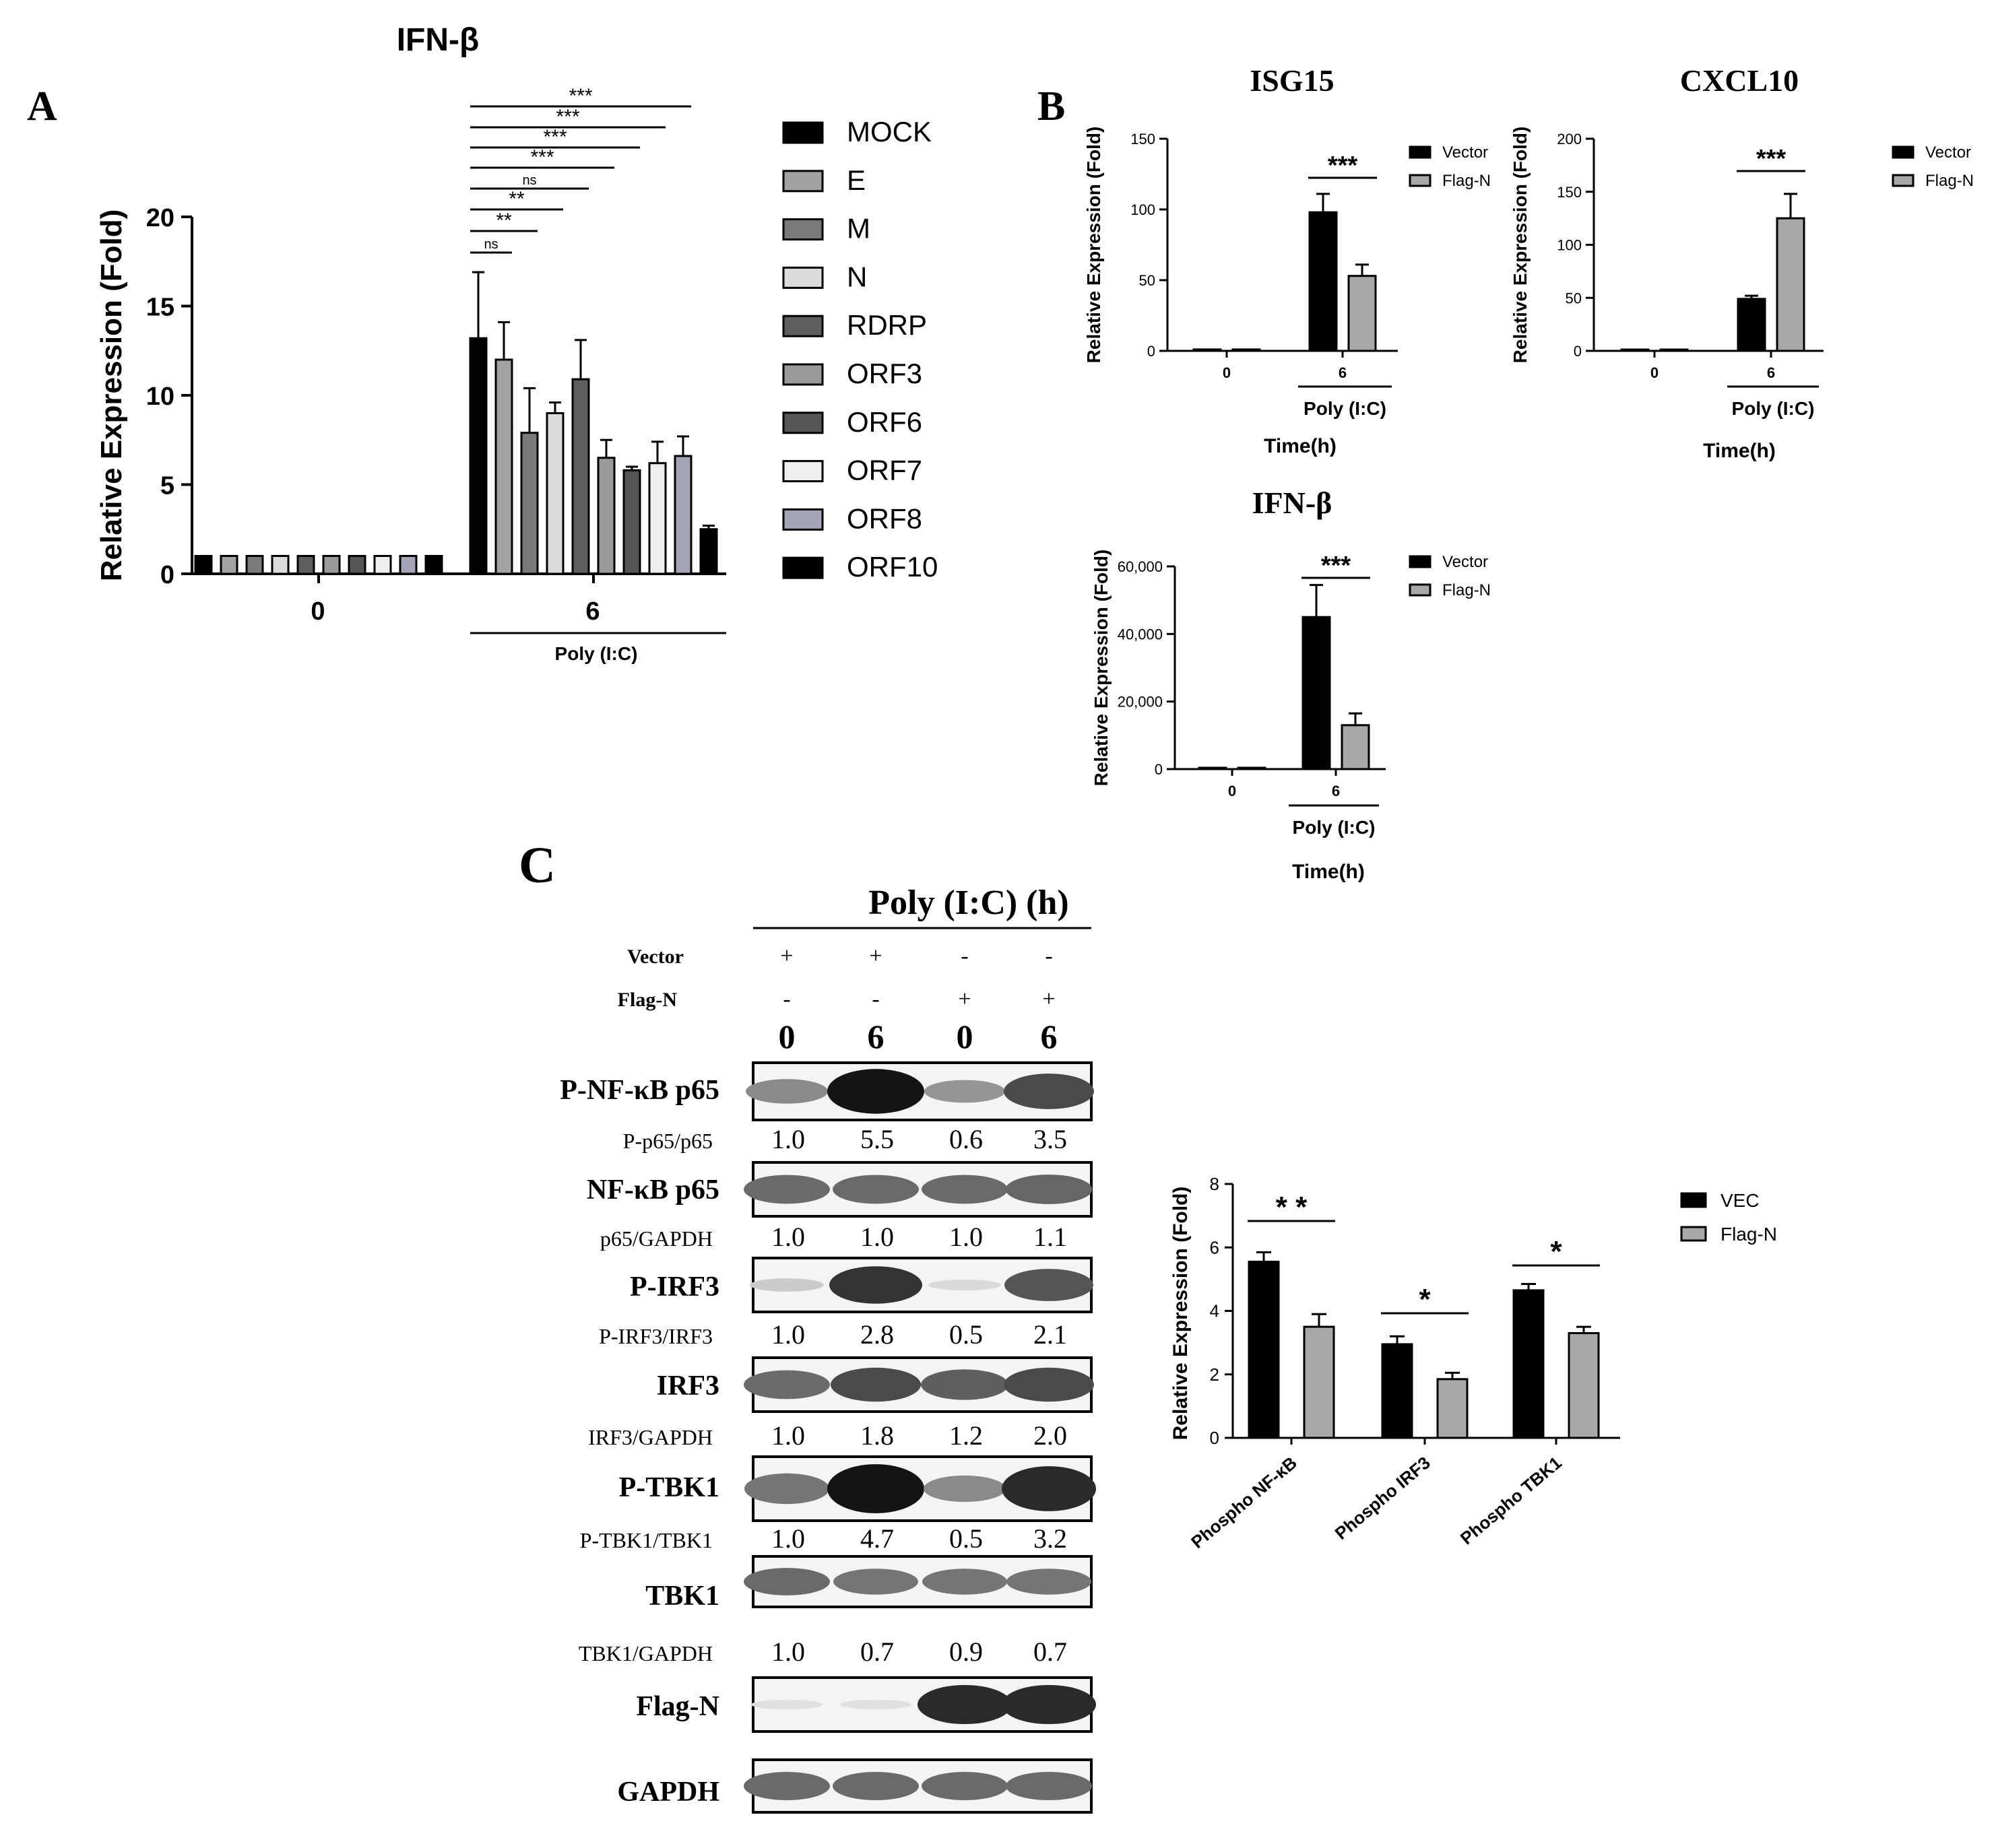 The height and width of the screenshot is (1848, 1994). Describe the element at coordinates (856, 180) in the screenshot. I see `legend-label: E` at that location.